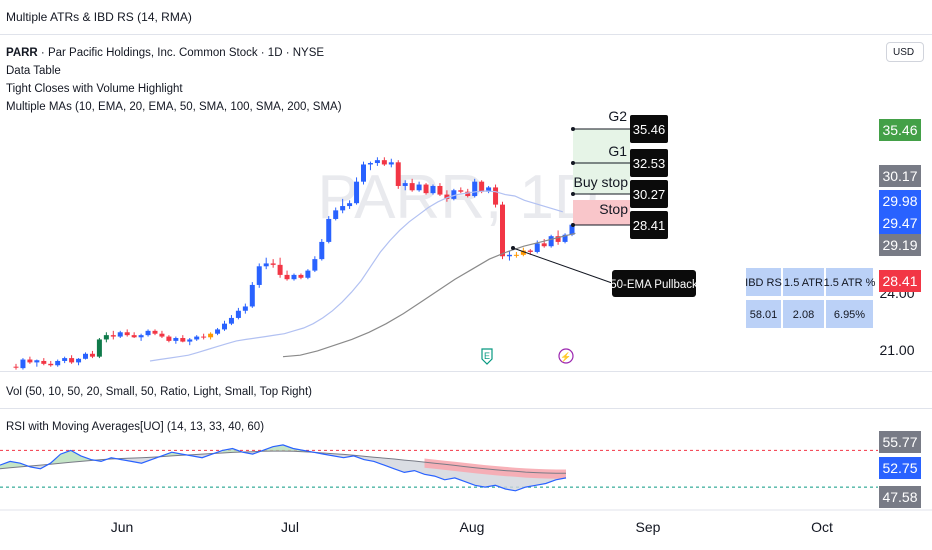 This screenshot has width=932, height=550. I want to click on dividend-icon: ⚡, so click(566, 356).